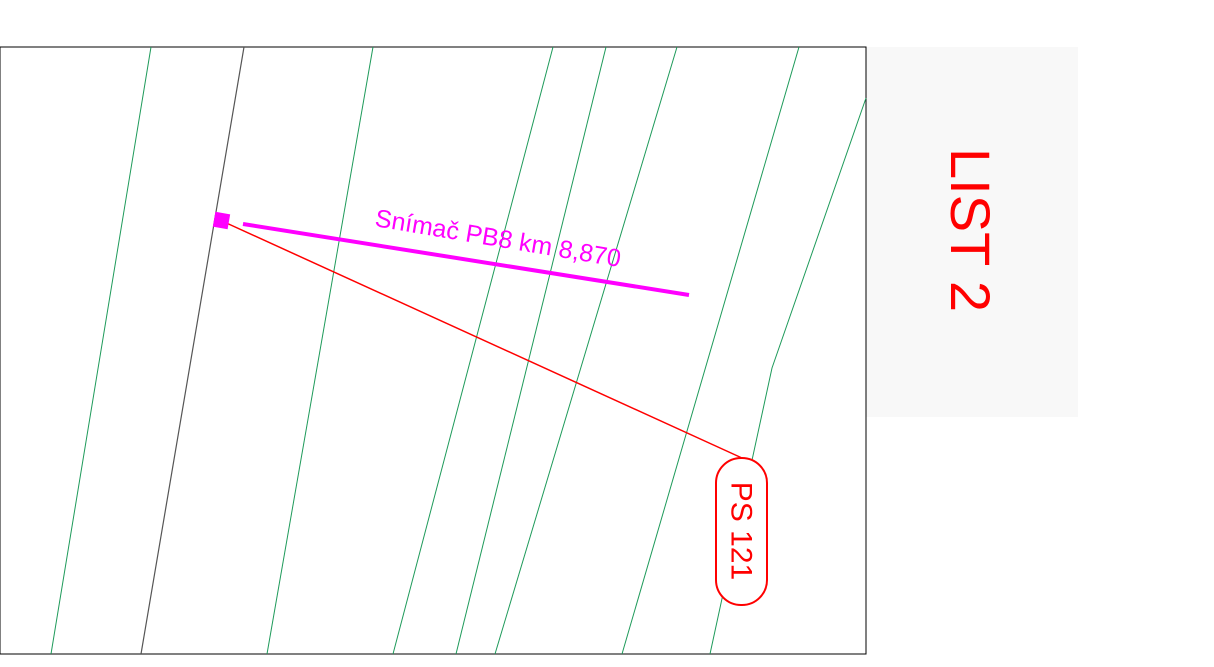 Image resolution: width=1214 pixels, height=667 pixels. What do you see at coordinates (972, 232) in the screenshot?
I see `sheet-label-panel` at bounding box center [972, 232].